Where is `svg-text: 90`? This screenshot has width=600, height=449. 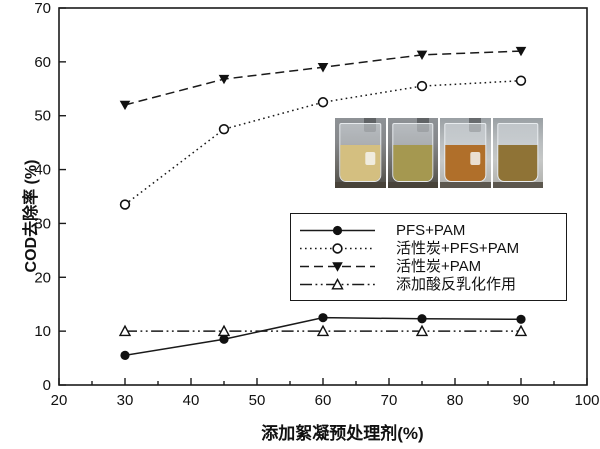
svg-text: 90 is located at coordinates (521, 400).